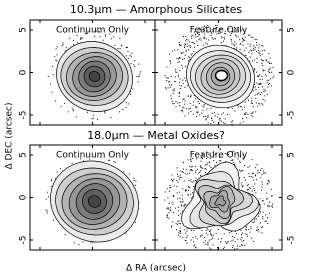 Image resolution: width=320 pixels, height=277 pixels. I want to click on y-tick-label: -5, so click(24, 115).